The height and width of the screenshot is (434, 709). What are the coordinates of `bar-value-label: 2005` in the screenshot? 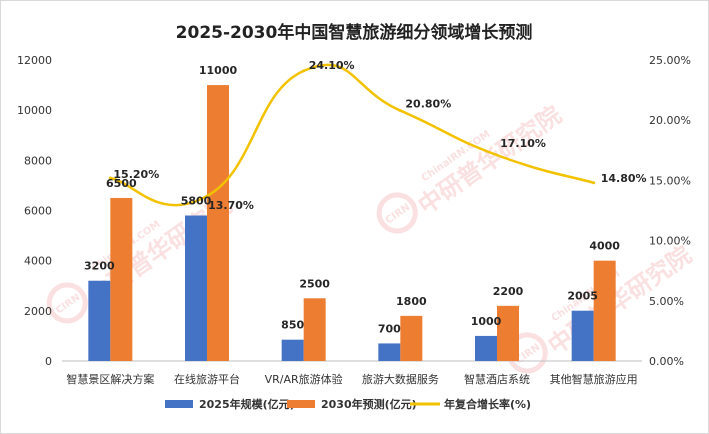 It's located at (582, 296).